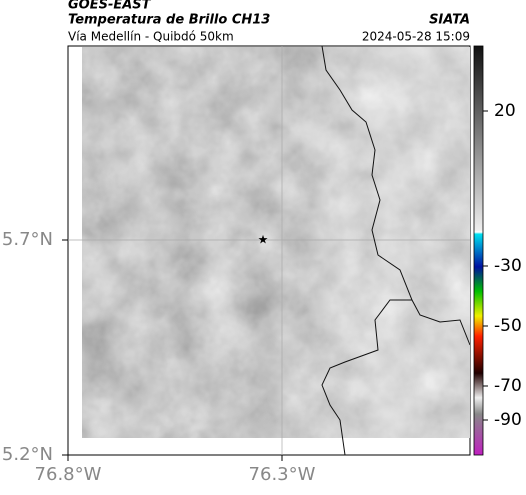 The image size is (526, 495). Describe the element at coordinates (110, 6) in the screenshot. I see `satellite: GOES-EAST` at that location.